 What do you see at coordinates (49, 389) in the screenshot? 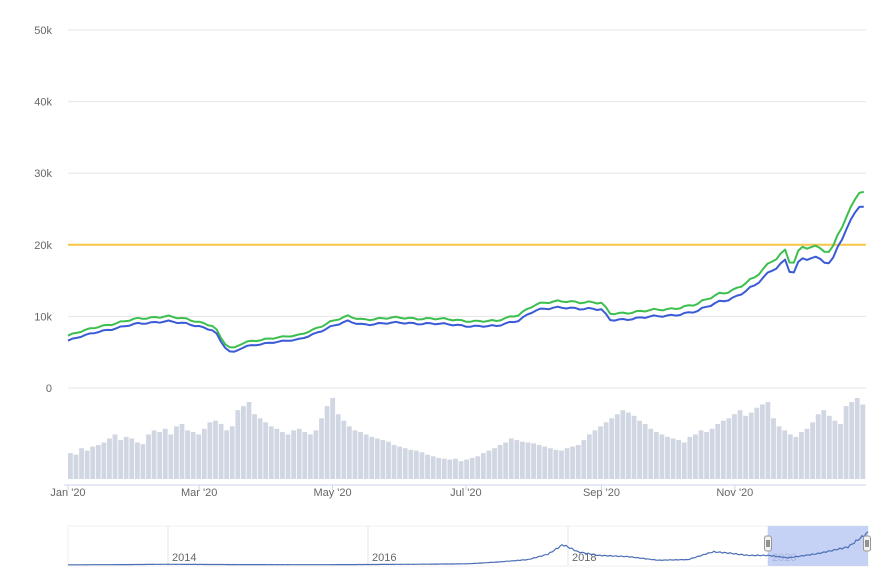
I see `y-tick-label: 0` at bounding box center [49, 389].